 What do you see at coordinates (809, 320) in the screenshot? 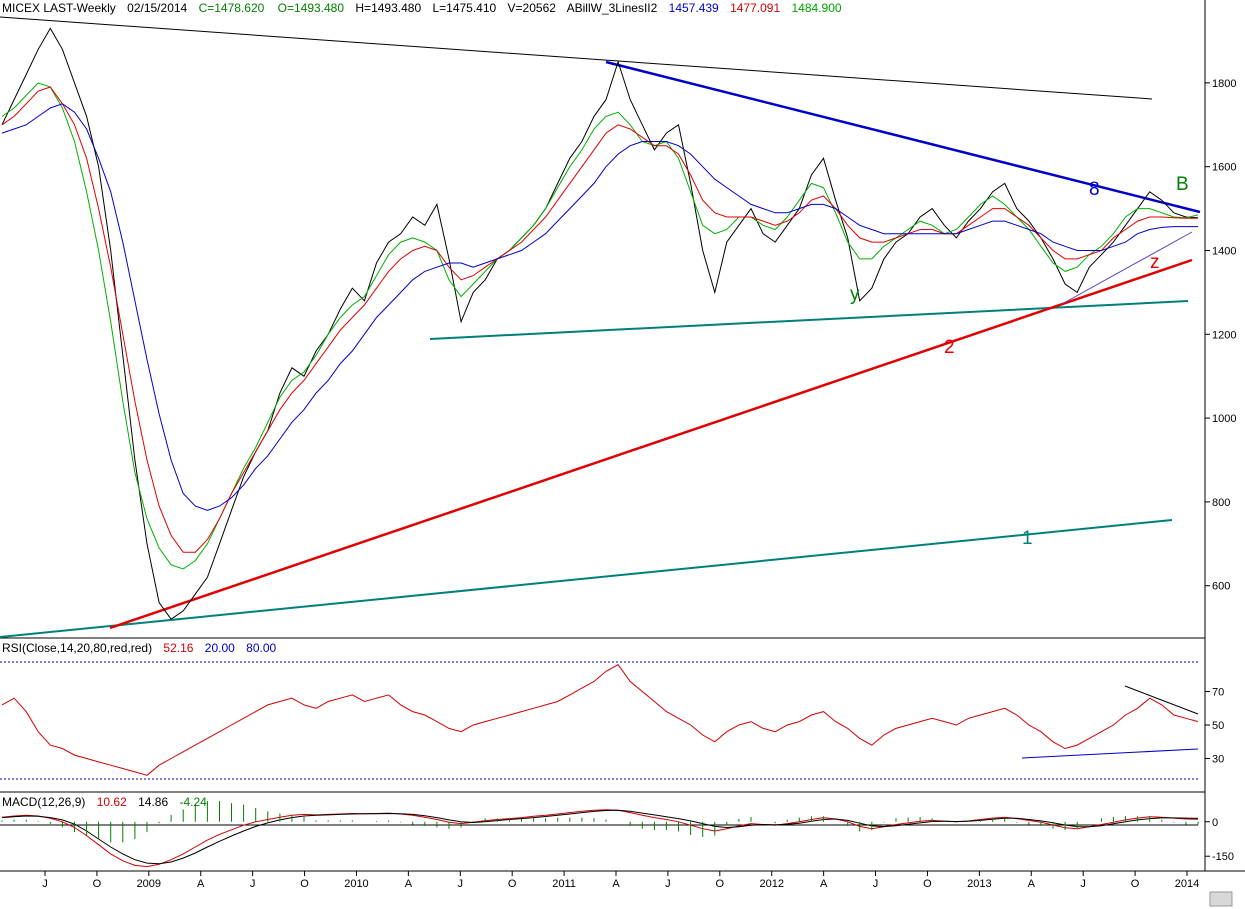
I see `trendline-teal-support` at bounding box center [809, 320].